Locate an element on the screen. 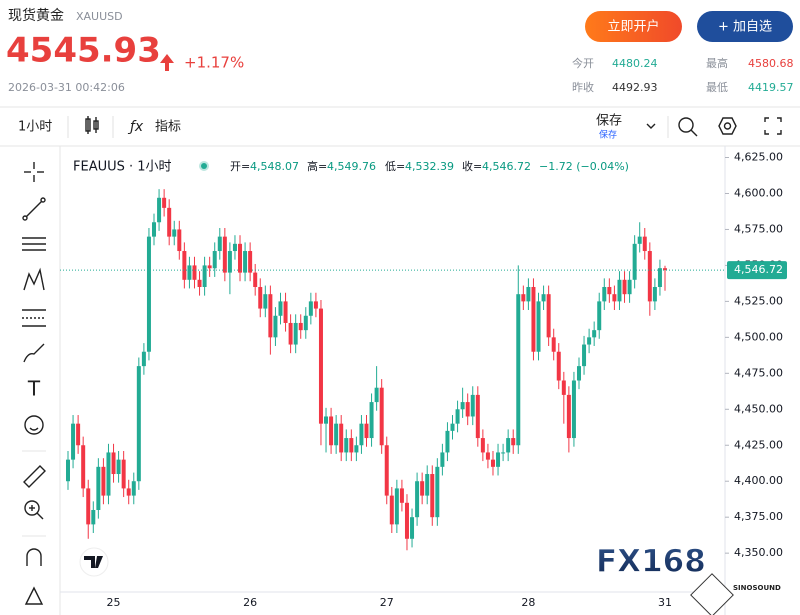  button-bg is located at coordinates (745, 26).